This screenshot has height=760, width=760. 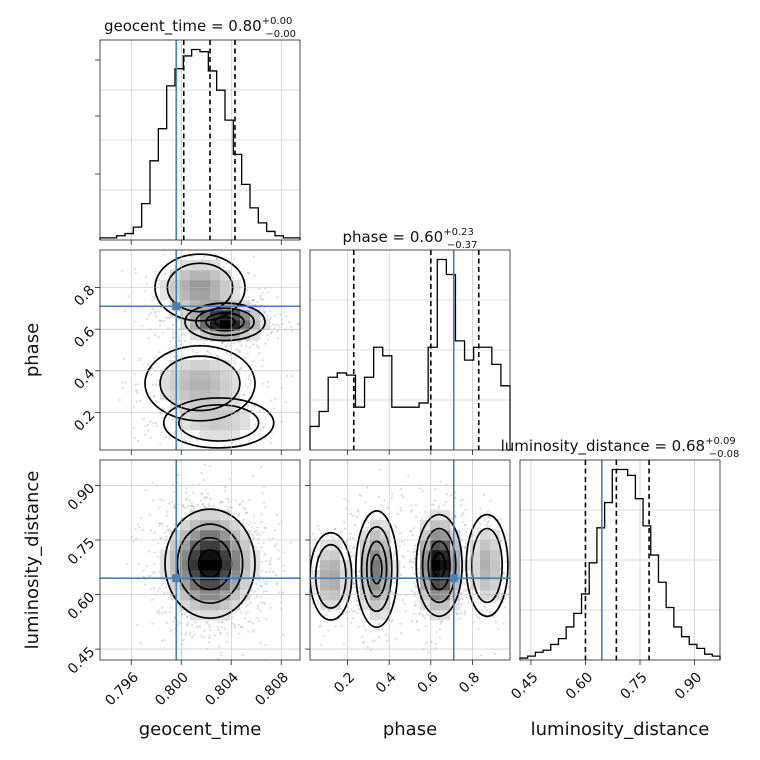 I want to click on panel-frame-geocent_time, so click(x=200, y=140).